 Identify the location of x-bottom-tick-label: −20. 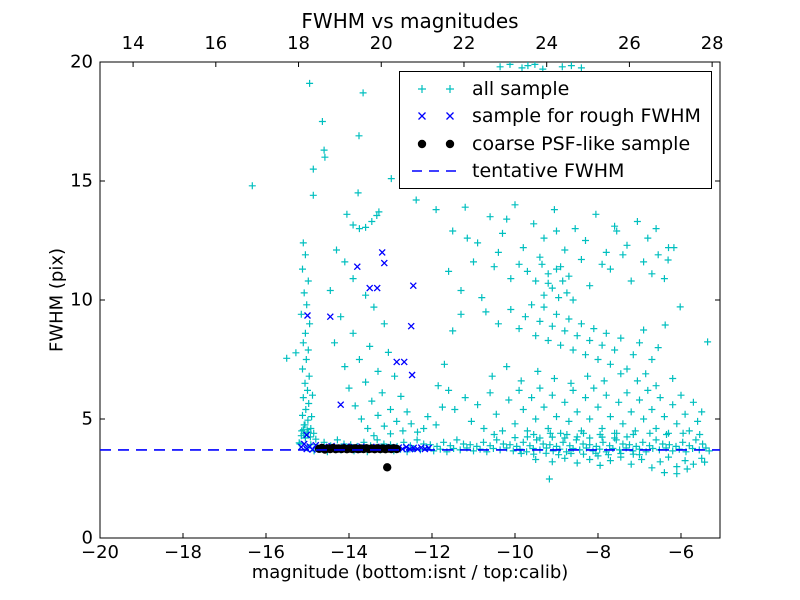
(100, 552).